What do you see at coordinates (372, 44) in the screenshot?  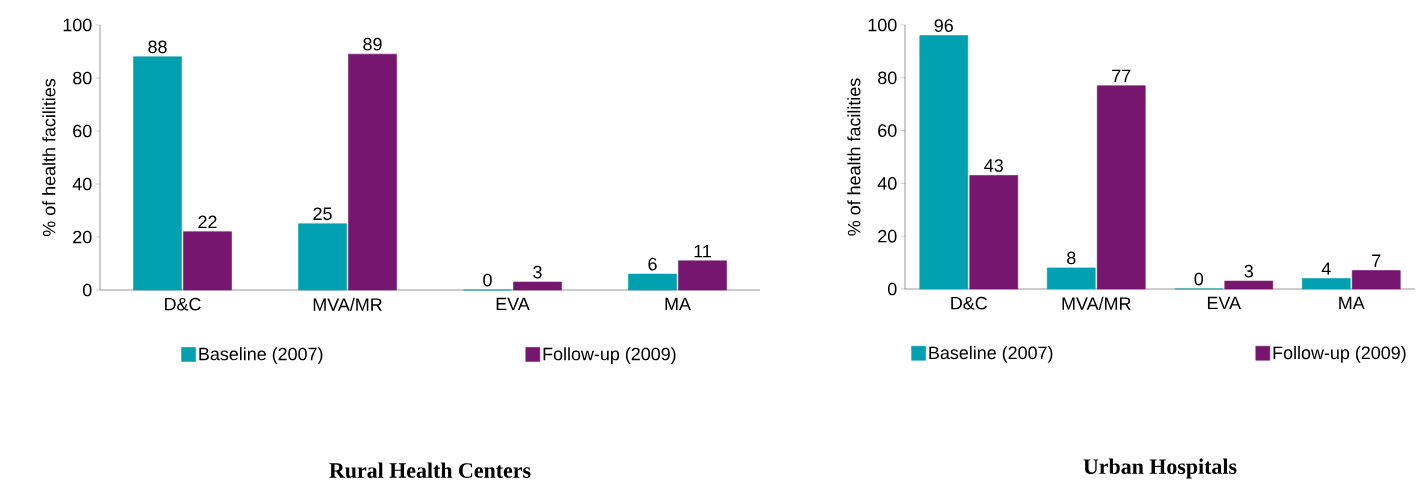 I see `data-label: 89` at bounding box center [372, 44].